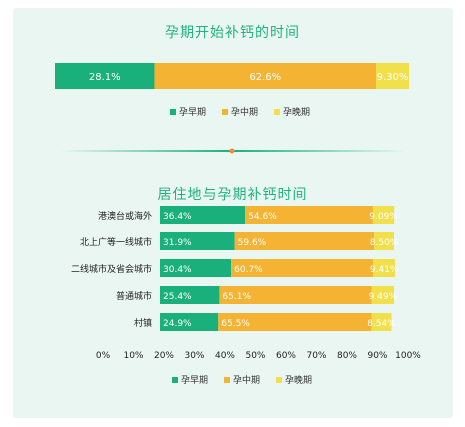 The height and width of the screenshot is (427, 465). I want to click on chart-2-x-tick-3: 30%, so click(194, 356).